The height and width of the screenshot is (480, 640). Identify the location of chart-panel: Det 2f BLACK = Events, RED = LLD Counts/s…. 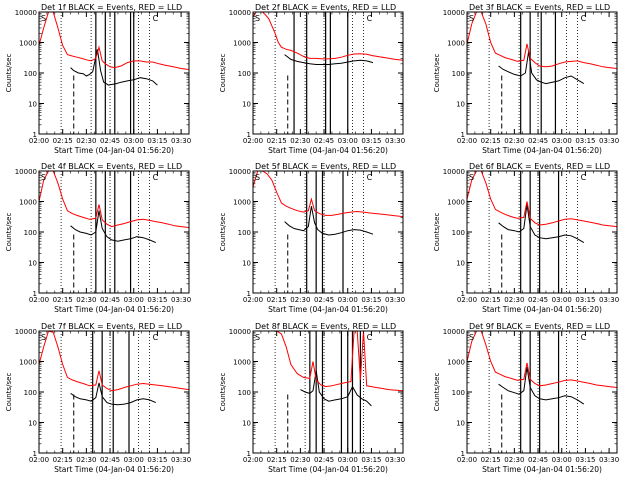
(312, 79).